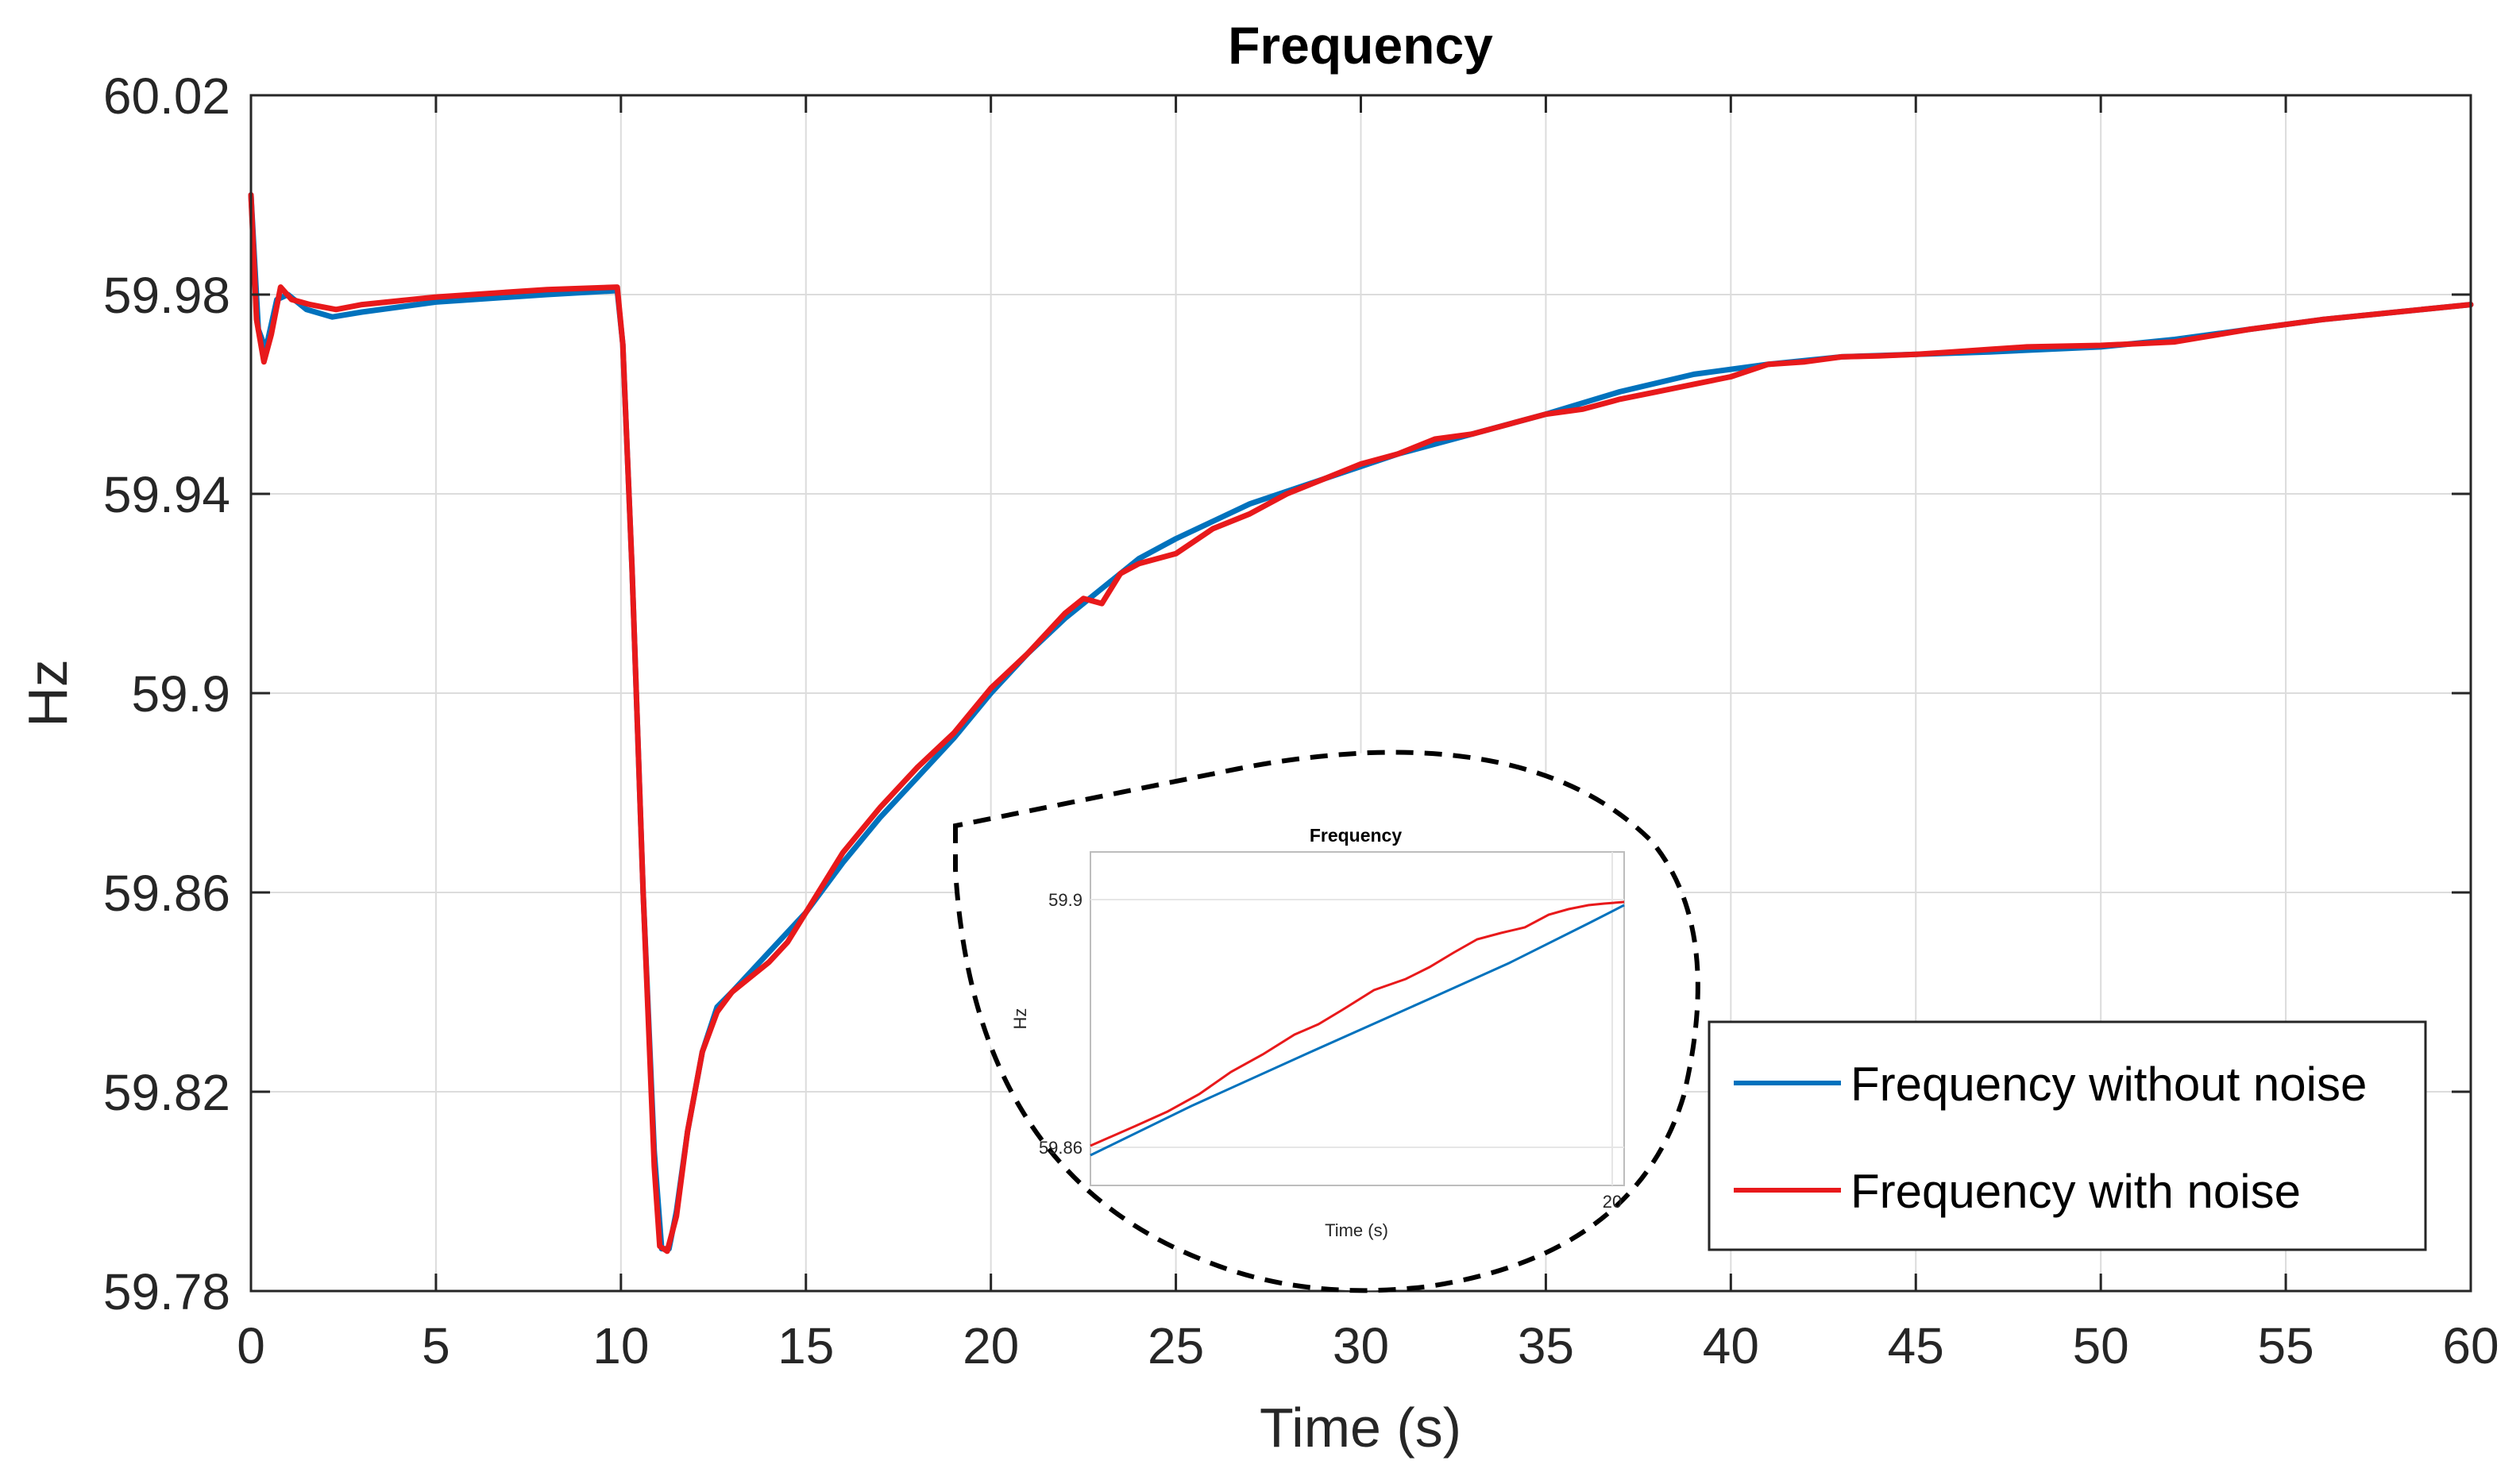 The image size is (2520, 1480). I want to click on x-tick-label: 60, so click(2470, 1345).